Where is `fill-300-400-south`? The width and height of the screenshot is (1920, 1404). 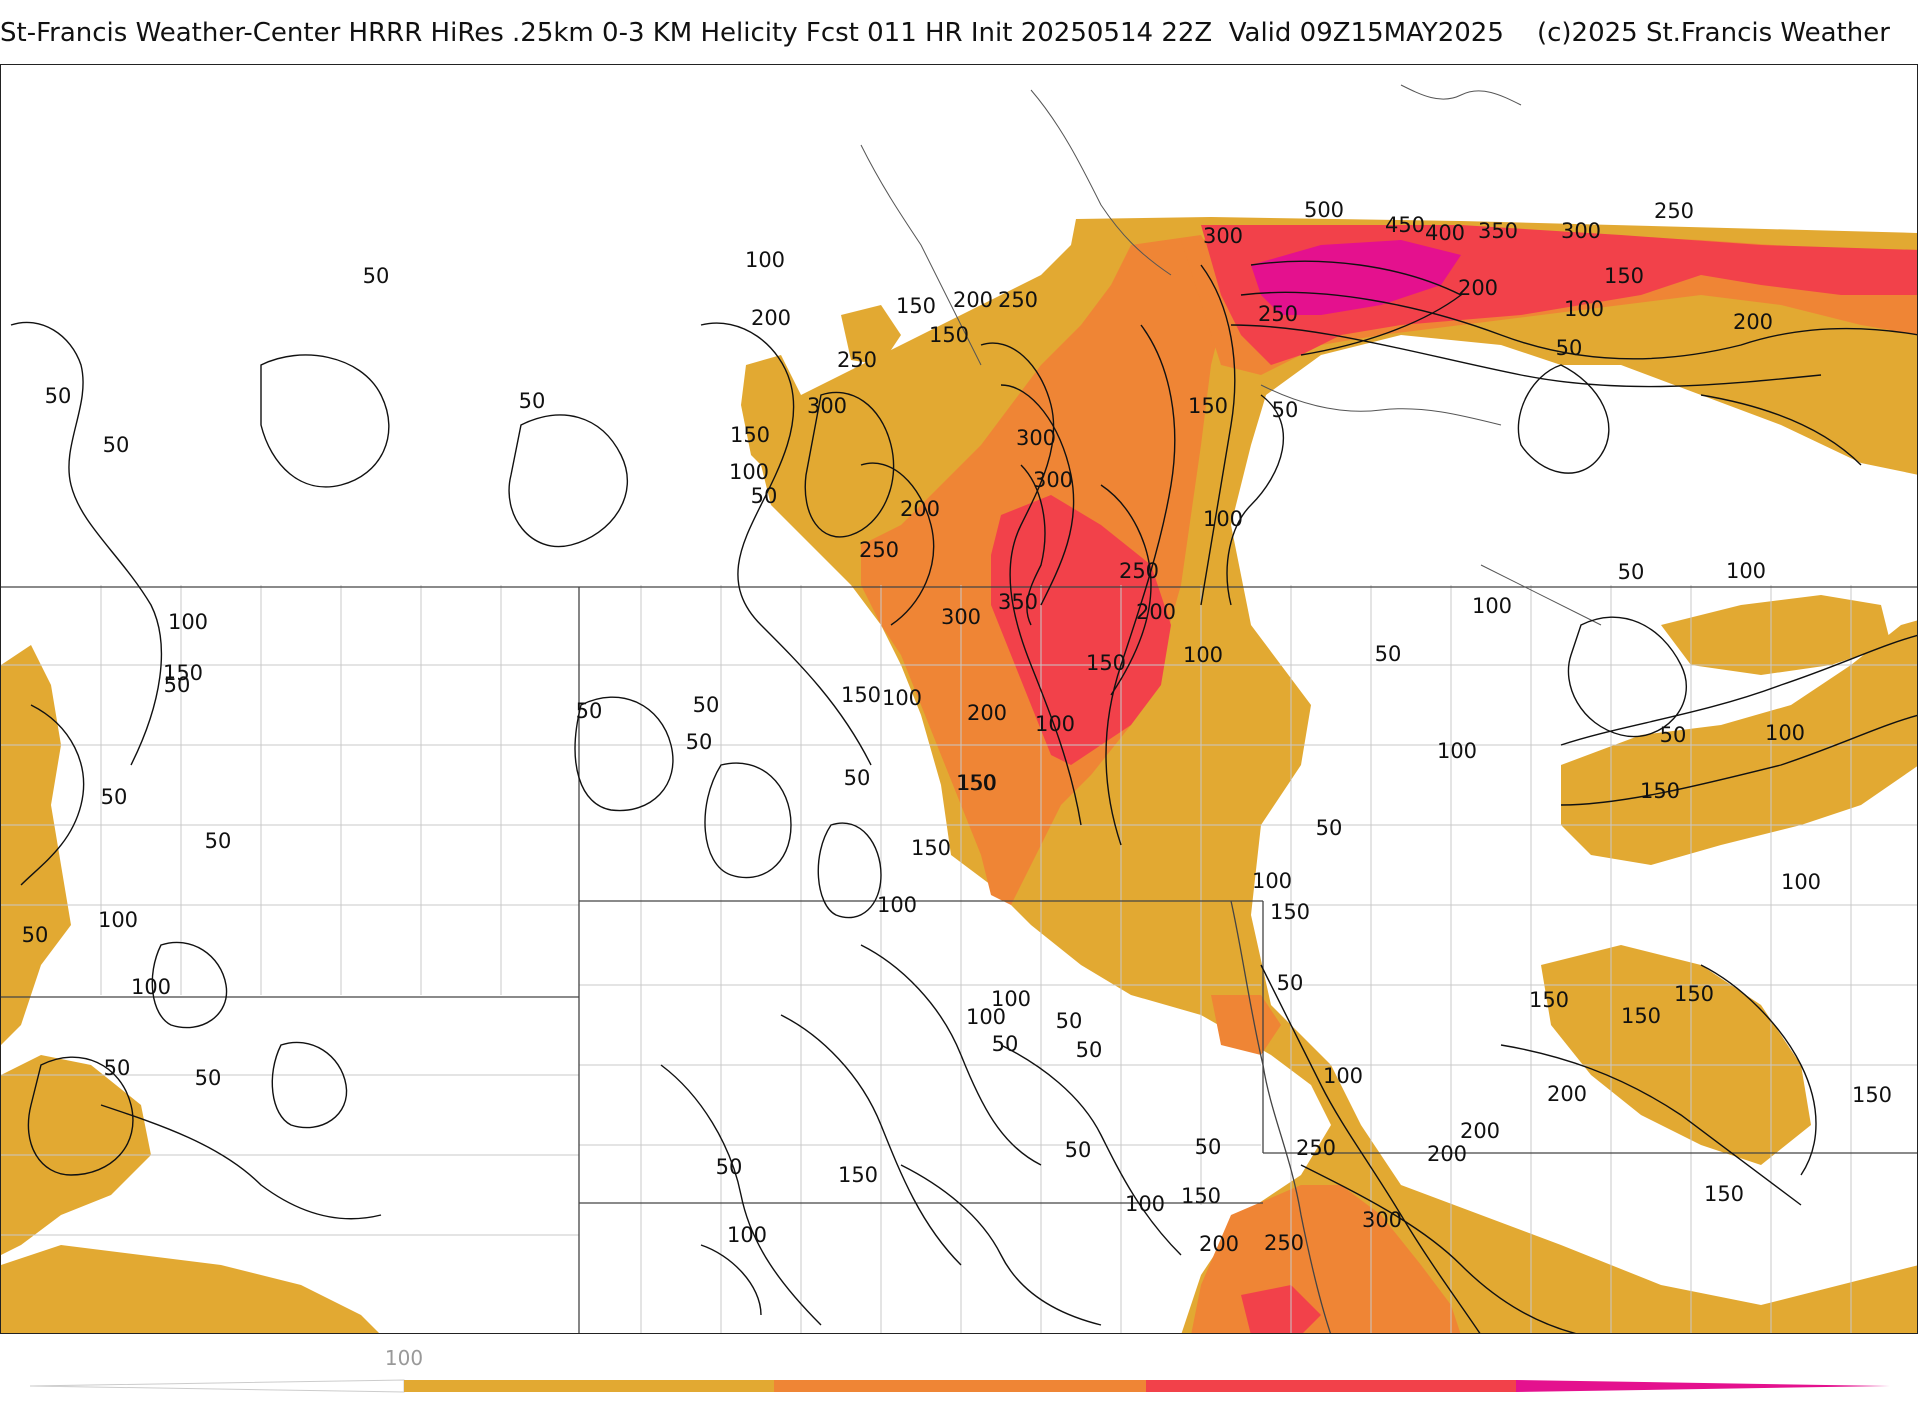
fill-300-400-south is located at coordinates (1281, 1309).